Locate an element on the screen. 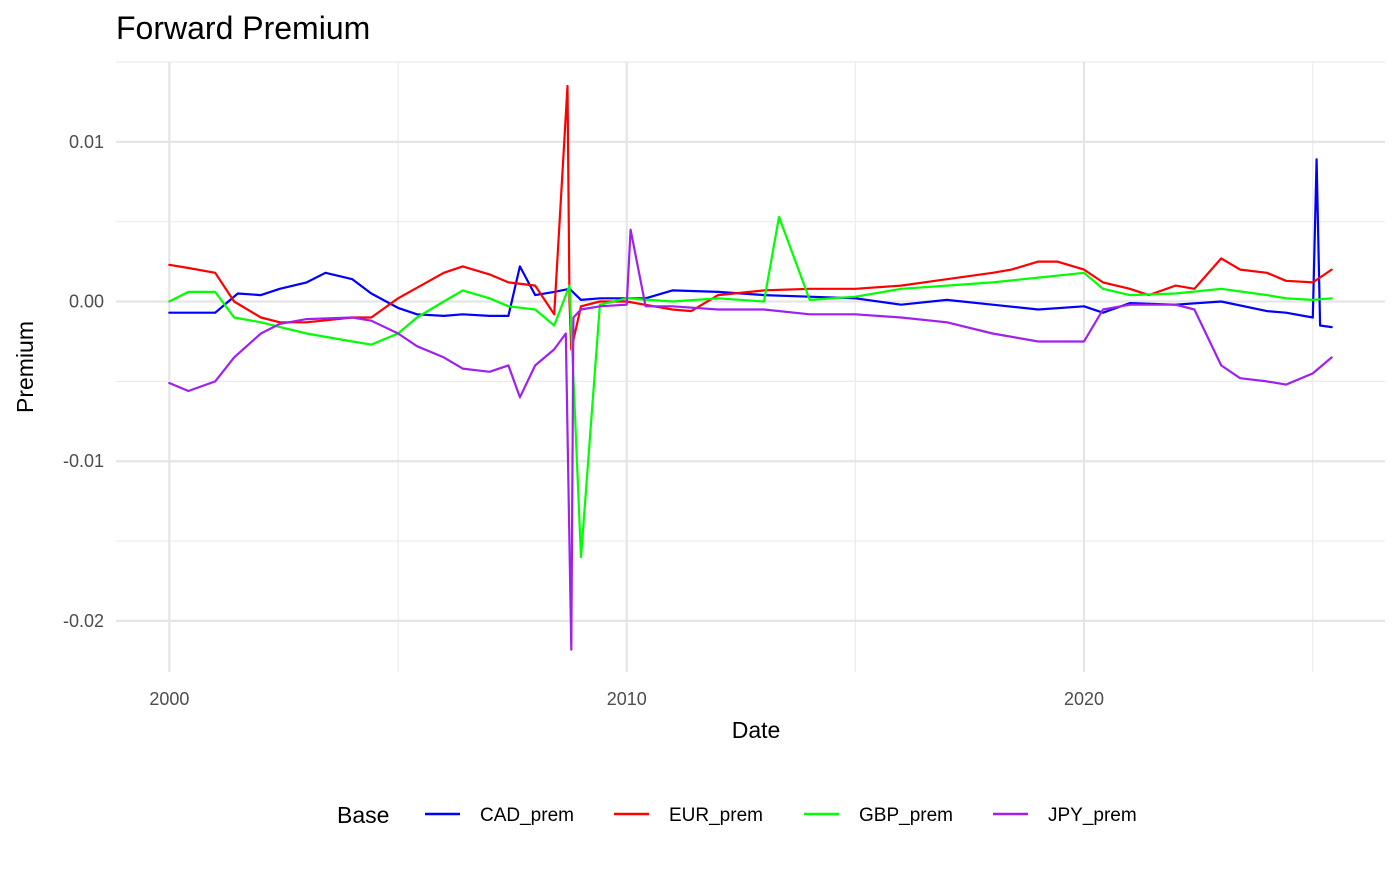  y-tick-label: 0.00 is located at coordinates (86, 302).